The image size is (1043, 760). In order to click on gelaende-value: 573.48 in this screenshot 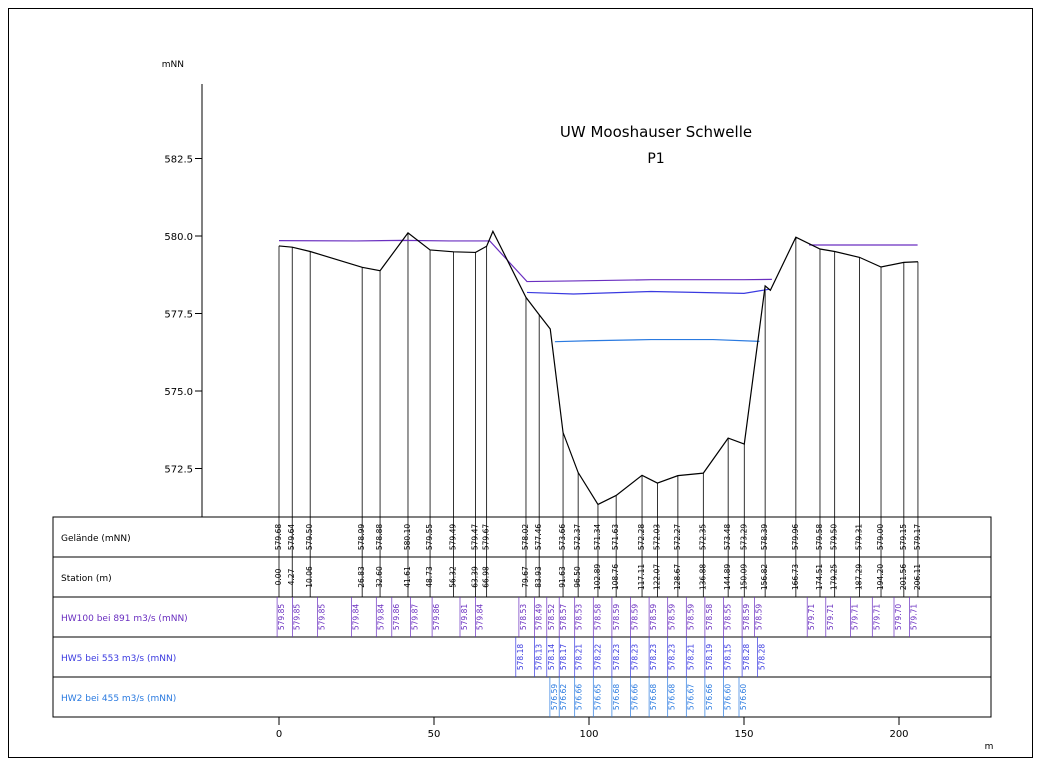, I will do `click(727, 537)`.